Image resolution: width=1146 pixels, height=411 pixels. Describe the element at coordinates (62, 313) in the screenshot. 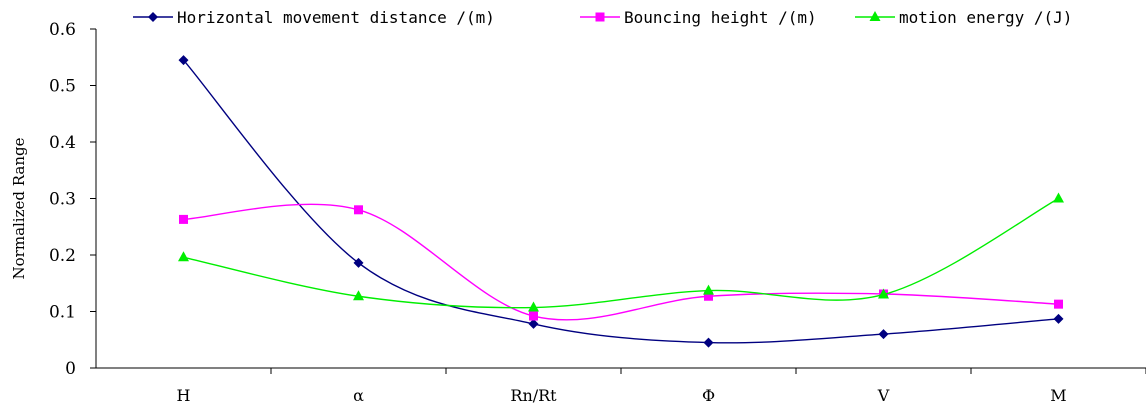

I see `y-tick-label: 0.1` at that location.